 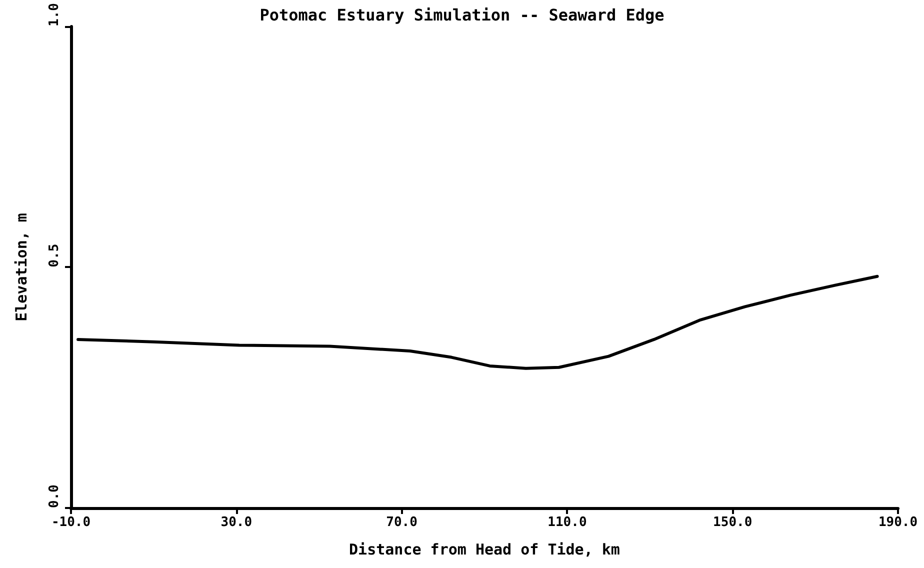 I want to click on y-tick-label: 0.5, so click(x=54, y=256).